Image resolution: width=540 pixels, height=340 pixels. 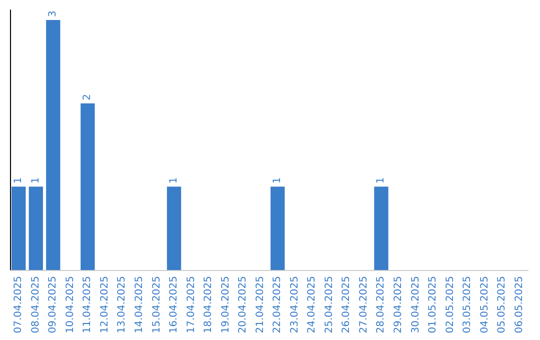 I want to click on x-tick-label: 26.04.2025, so click(x=346, y=305).